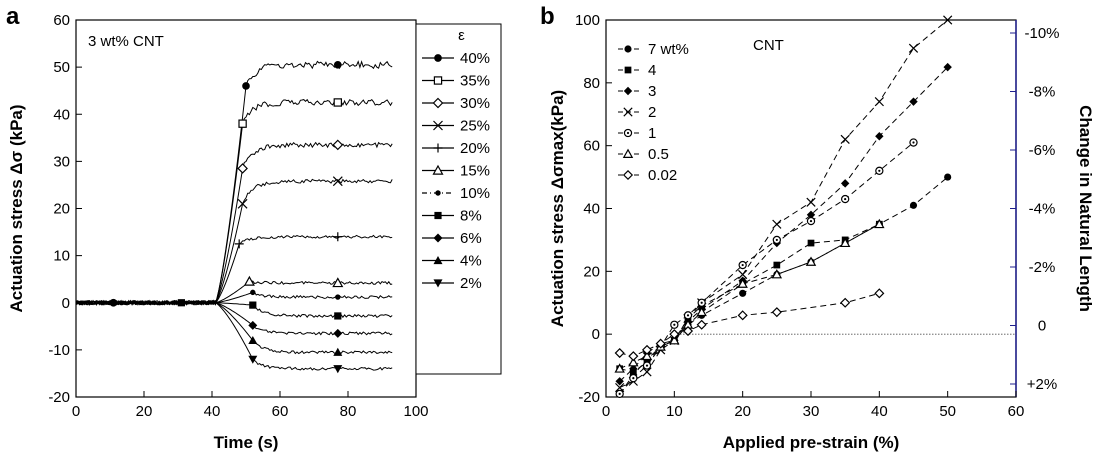 The width and height of the screenshot is (1102, 457). Describe the element at coordinates (461, 35) in the screenshot. I see `legend-title-a: ε` at that location.